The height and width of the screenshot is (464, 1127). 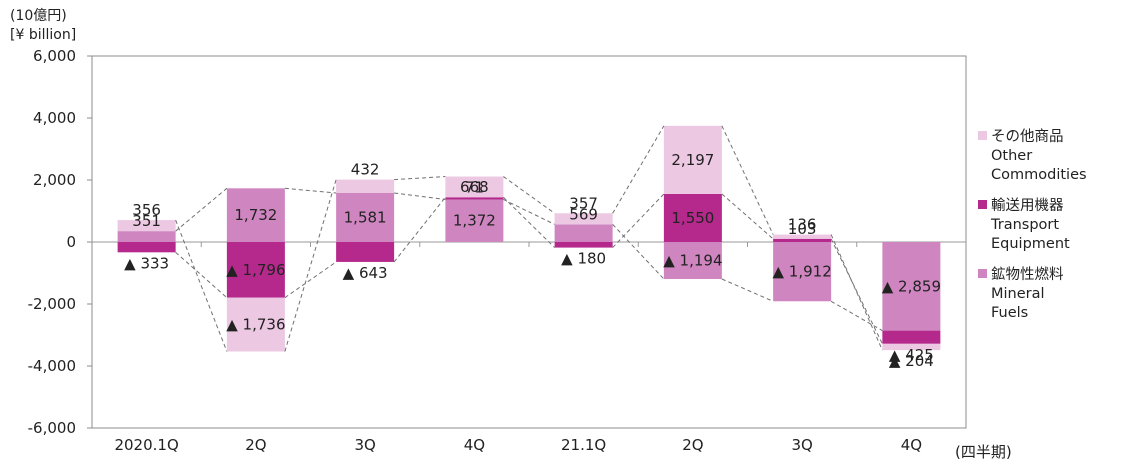 I want to click on data-label-transport: ▲ 333, so click(x=146, y=263).